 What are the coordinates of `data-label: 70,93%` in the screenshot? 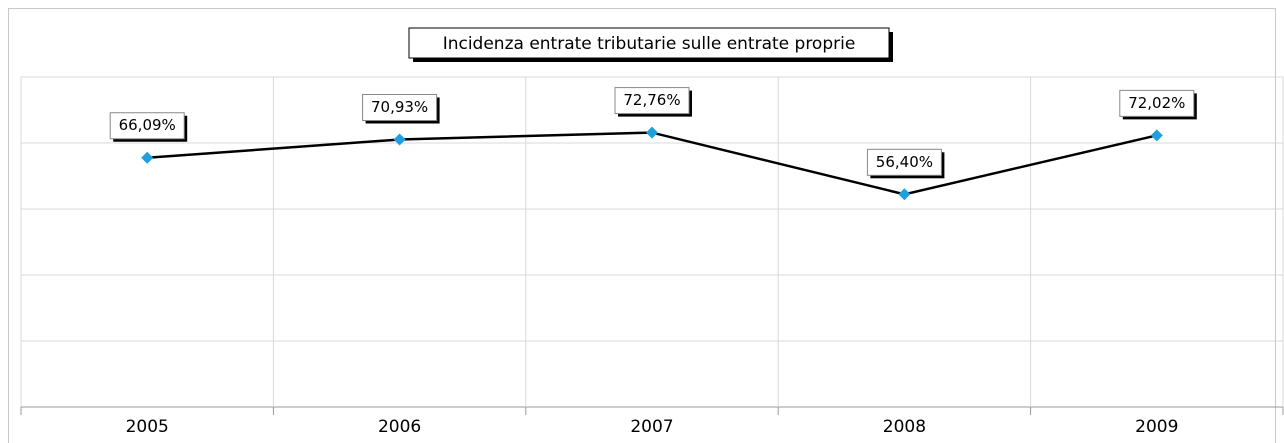 It's located at (399, 107).